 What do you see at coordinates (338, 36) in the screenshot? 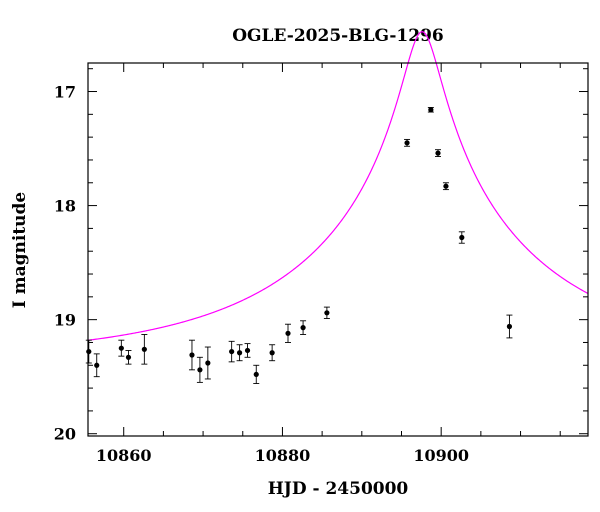
I see `chart-title: OGLE-2025-BLG-1296` at bounding box center [338, 36].